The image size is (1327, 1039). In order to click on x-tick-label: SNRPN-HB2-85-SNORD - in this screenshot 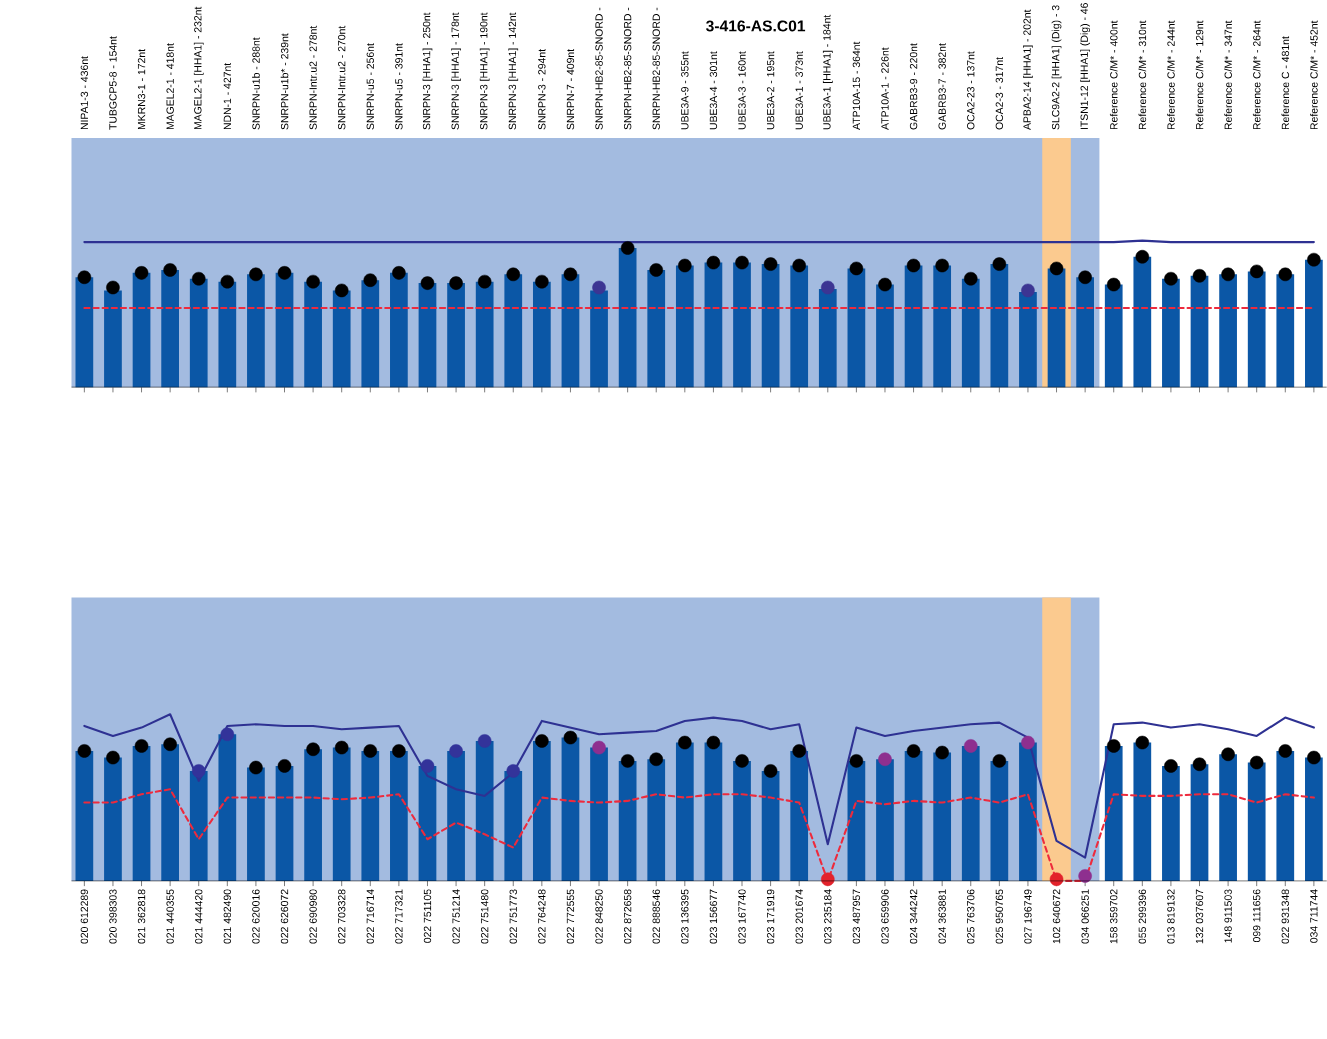, I will do `click(599, 68)`.